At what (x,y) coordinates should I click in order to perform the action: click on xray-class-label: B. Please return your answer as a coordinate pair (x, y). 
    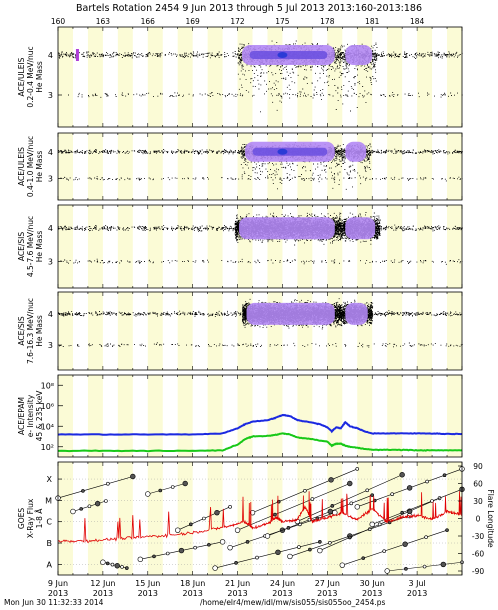
    Looking at the image, I should click on (50, 543).